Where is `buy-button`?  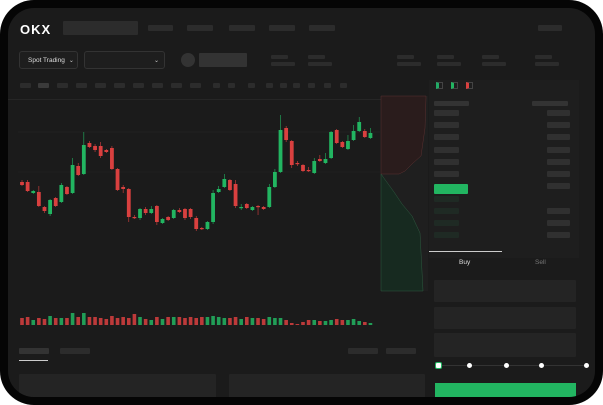
buy-button is located at coordinates (505, 390).